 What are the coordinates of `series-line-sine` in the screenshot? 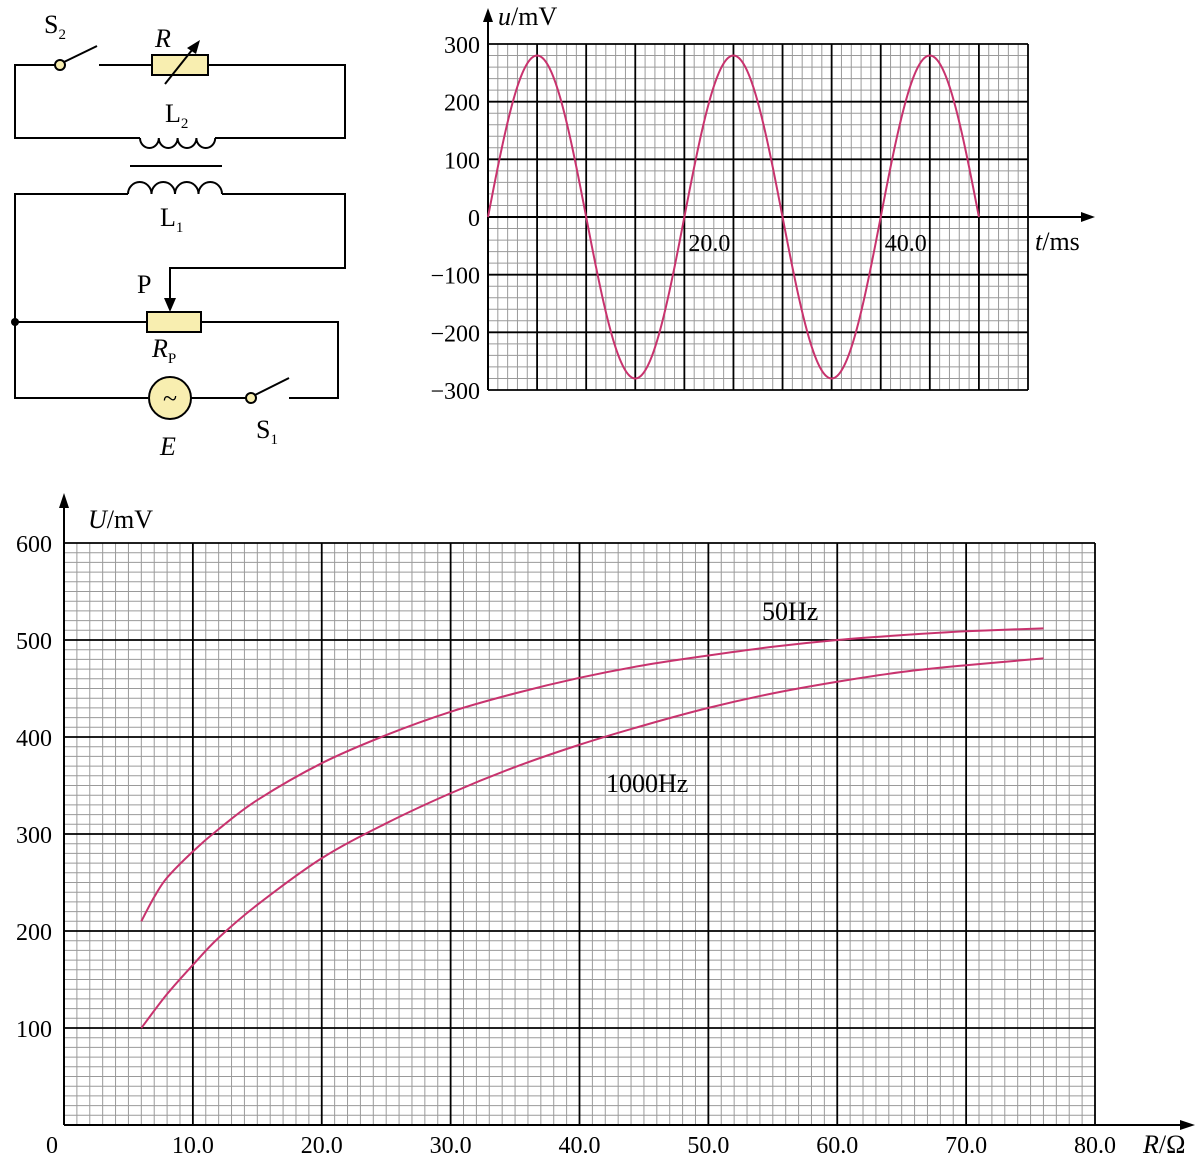 It's located at (733, 217).